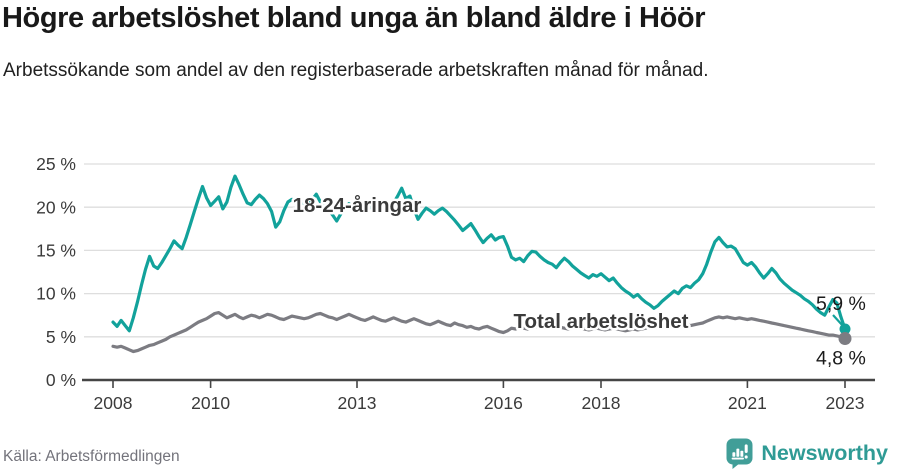  Describe the element at coordinates (824, 453) in the screenshot. I see `newsworthy-logo-text: Newsworthy` at that location.